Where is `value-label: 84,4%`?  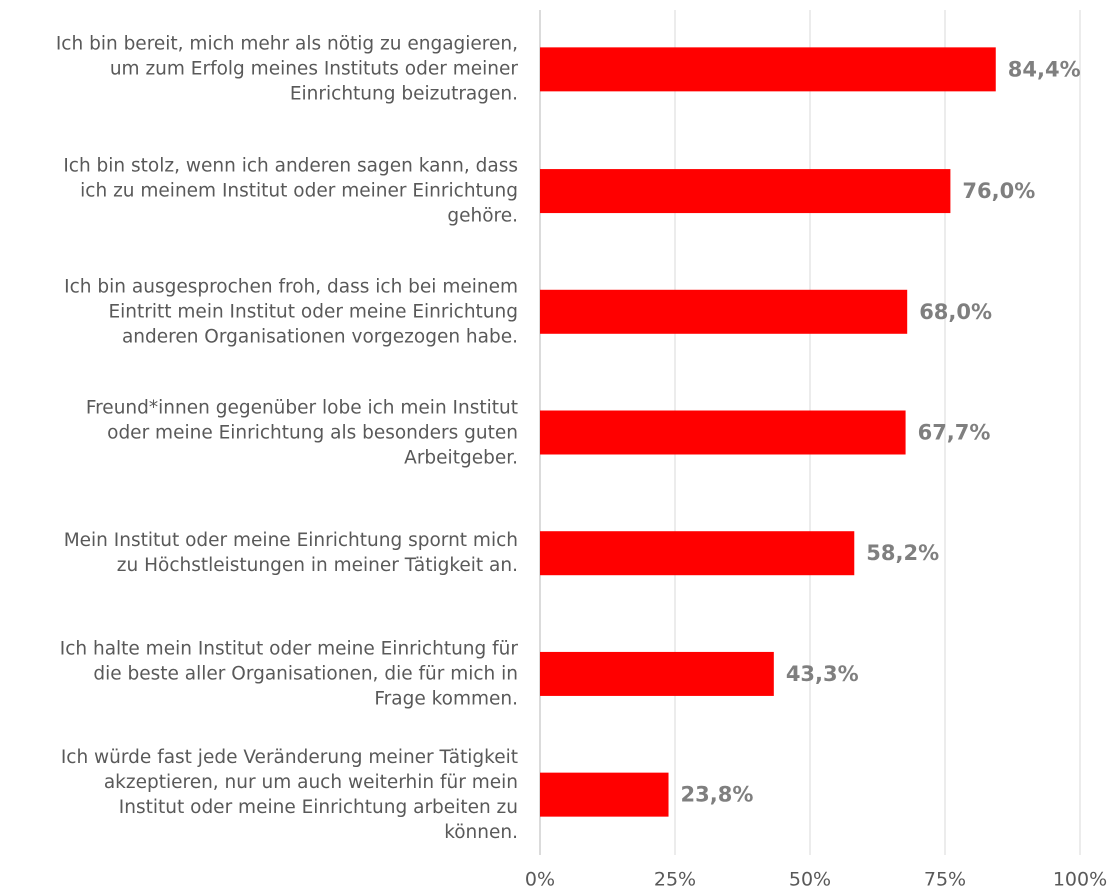
value-label: 84,4% is located at coordinates (1044, 69).